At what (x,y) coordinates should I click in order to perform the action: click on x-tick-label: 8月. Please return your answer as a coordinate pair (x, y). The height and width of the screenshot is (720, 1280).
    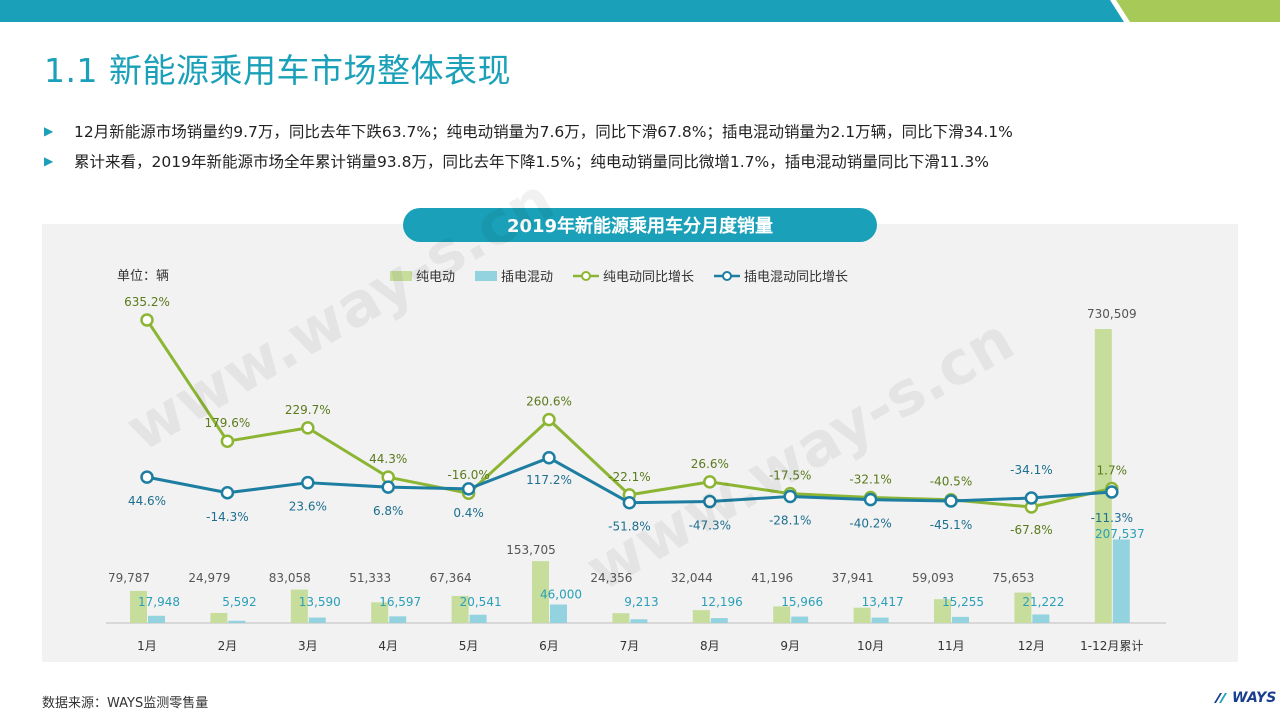
    Looking at the image, I should click on (710, 646).